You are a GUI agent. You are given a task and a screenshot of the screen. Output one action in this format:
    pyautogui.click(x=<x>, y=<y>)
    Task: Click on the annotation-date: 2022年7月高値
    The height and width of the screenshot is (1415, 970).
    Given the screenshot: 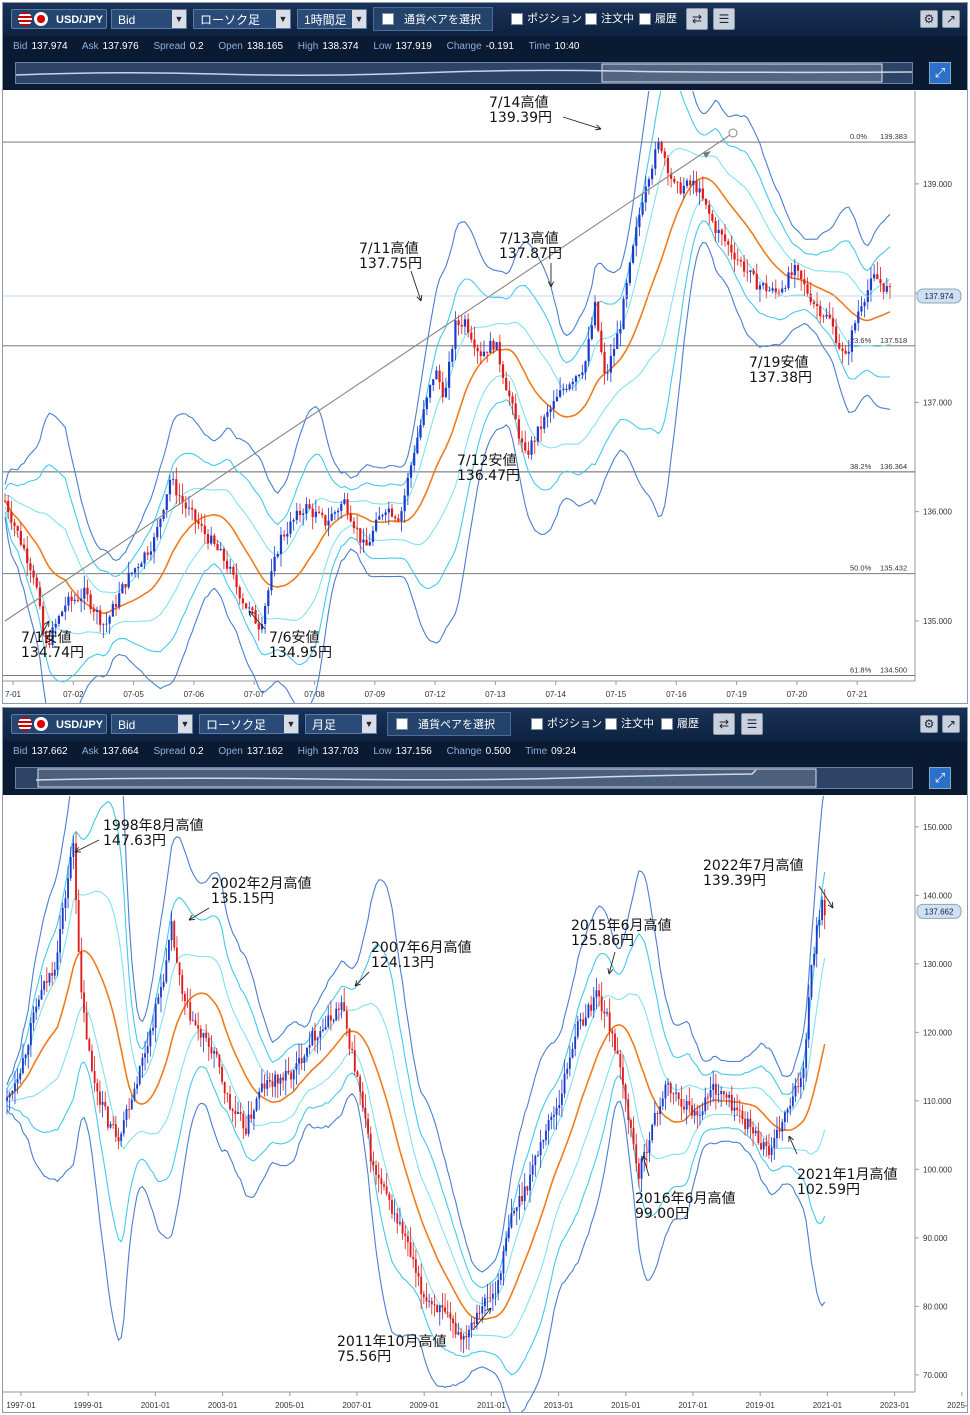 What is the action you would take?
    pyautogui.click(x=753, y=865)
    